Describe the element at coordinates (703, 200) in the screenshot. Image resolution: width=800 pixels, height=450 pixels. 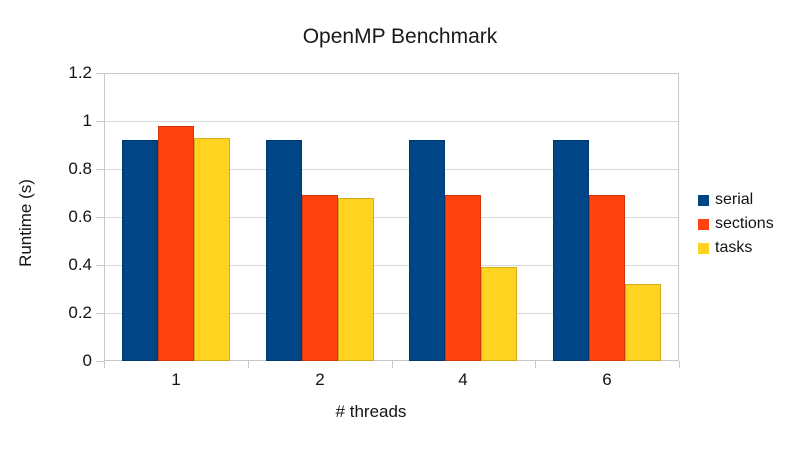
I see `legend-swatch-serial` at that location.